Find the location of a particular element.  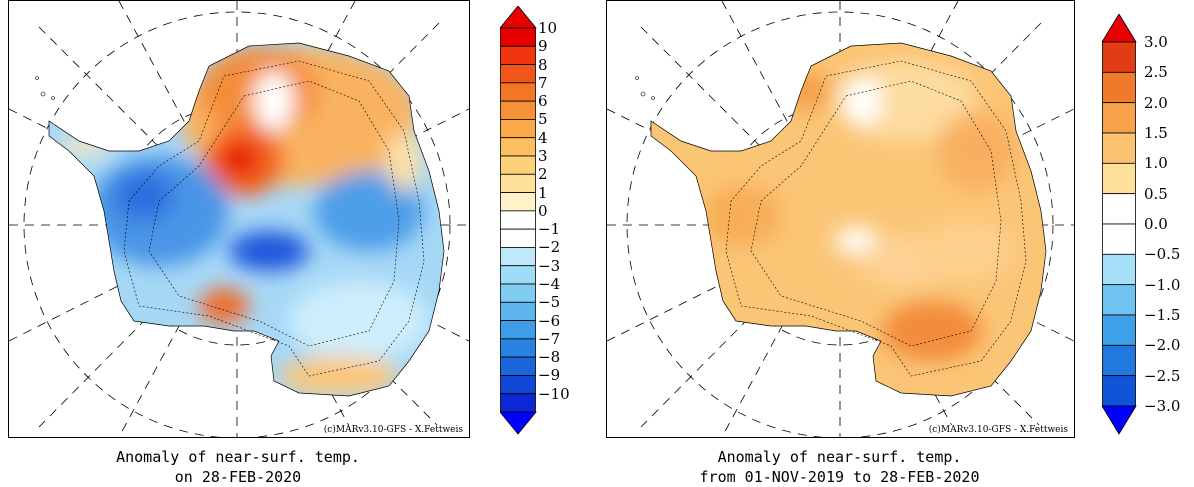

colorbar-tick-label: −9 is located at coordinates (549, 375).